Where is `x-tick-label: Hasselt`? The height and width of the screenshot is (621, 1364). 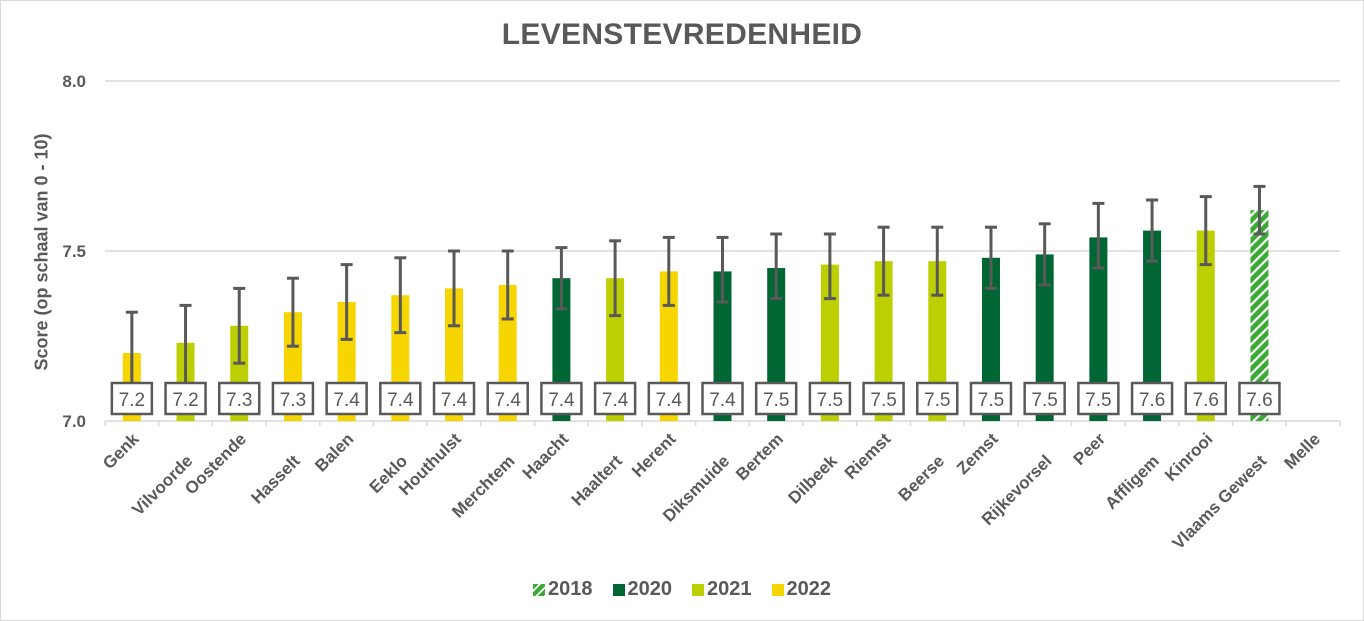 x-tick-label: Hasselt is located at coordinates (276, 479).